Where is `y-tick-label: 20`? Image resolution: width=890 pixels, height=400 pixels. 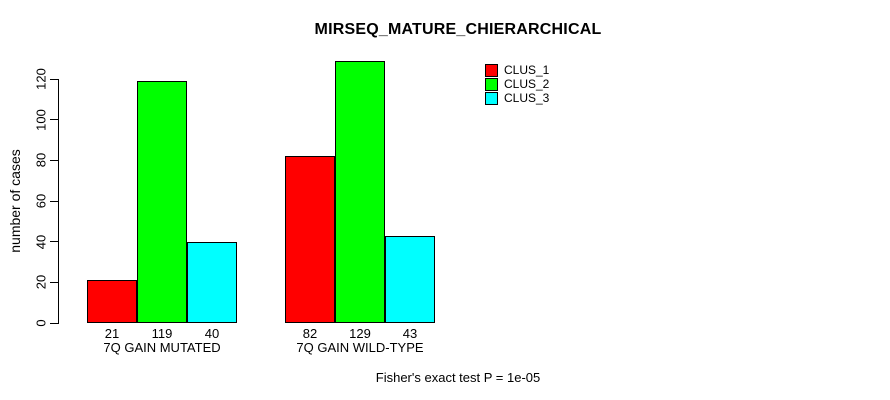
y-tick-label: 20 is located at coordinates (41, 282).